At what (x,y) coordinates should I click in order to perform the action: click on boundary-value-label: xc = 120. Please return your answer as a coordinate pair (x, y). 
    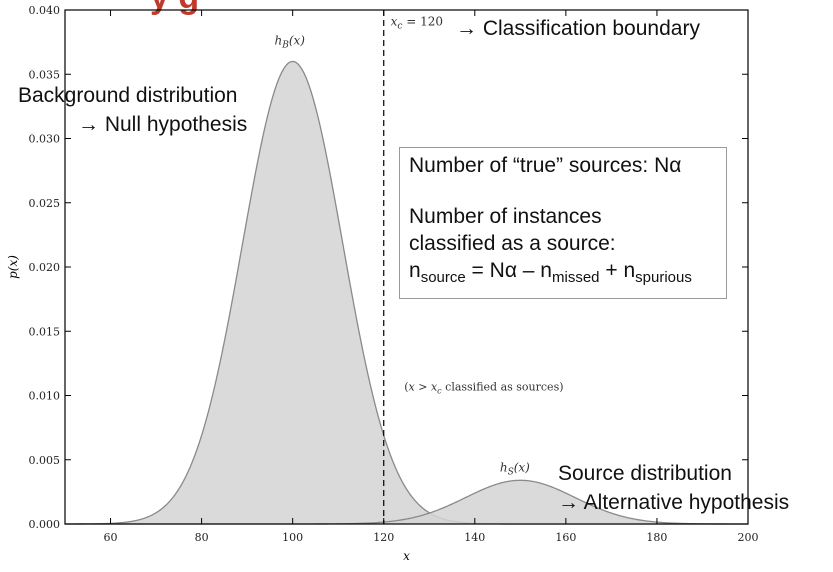
    Looking at the image, I should click on (417, 22).